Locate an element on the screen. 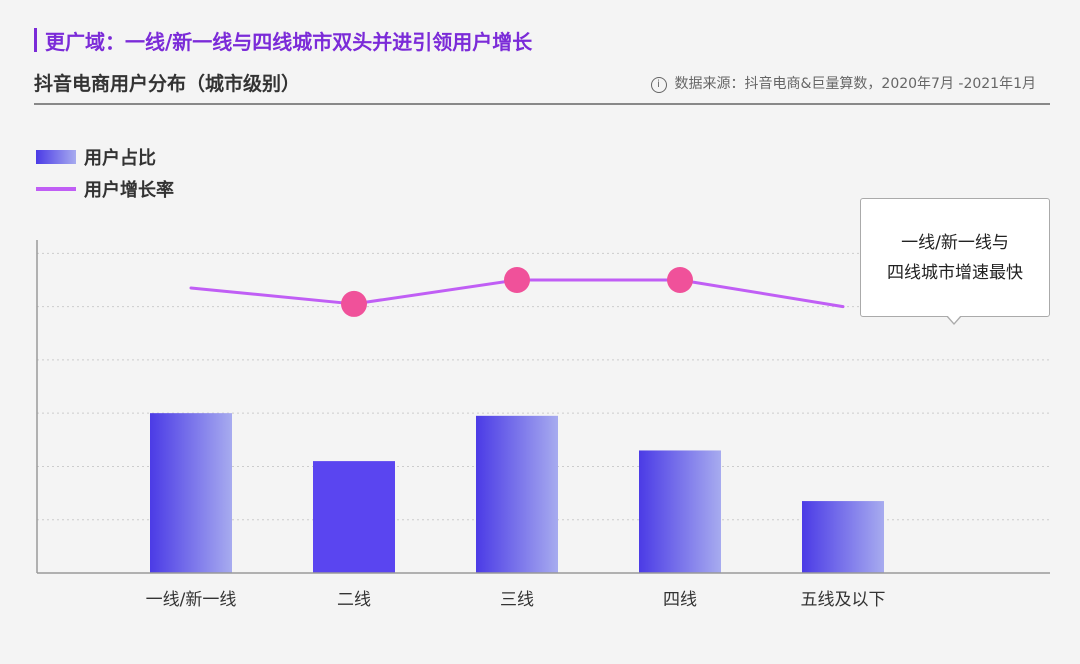 The width and height of the screenshot is (1080, 664). header-divider is located at coordinates (542, 104).